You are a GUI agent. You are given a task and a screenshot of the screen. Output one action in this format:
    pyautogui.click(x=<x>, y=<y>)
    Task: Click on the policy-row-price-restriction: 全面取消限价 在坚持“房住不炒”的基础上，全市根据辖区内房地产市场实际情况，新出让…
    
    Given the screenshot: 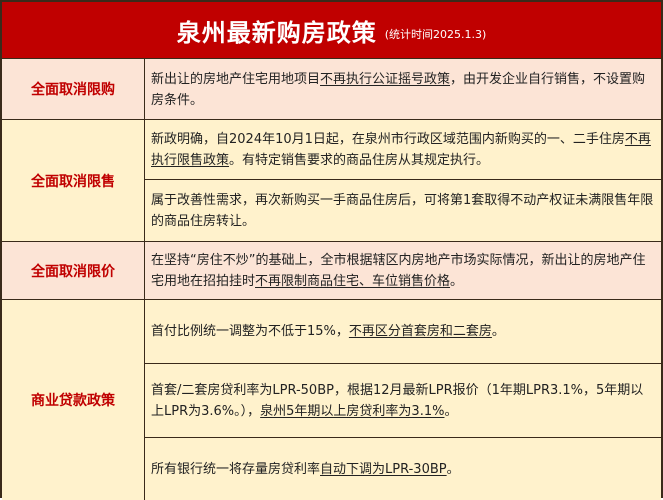 What is the action you would take?
    pyautogui.click(x=331, y=271)
    